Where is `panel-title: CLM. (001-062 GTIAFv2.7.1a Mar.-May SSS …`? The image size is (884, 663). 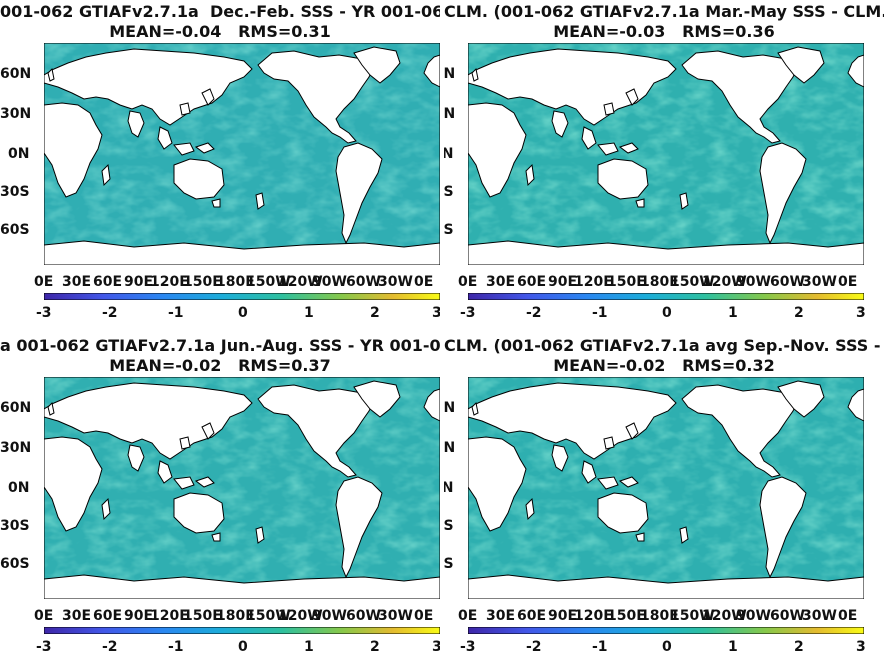
panel-title: CLM. (001-062 GTIAFv2.7.1a Mar.-May SSS … is located at coordinates (664, 11).